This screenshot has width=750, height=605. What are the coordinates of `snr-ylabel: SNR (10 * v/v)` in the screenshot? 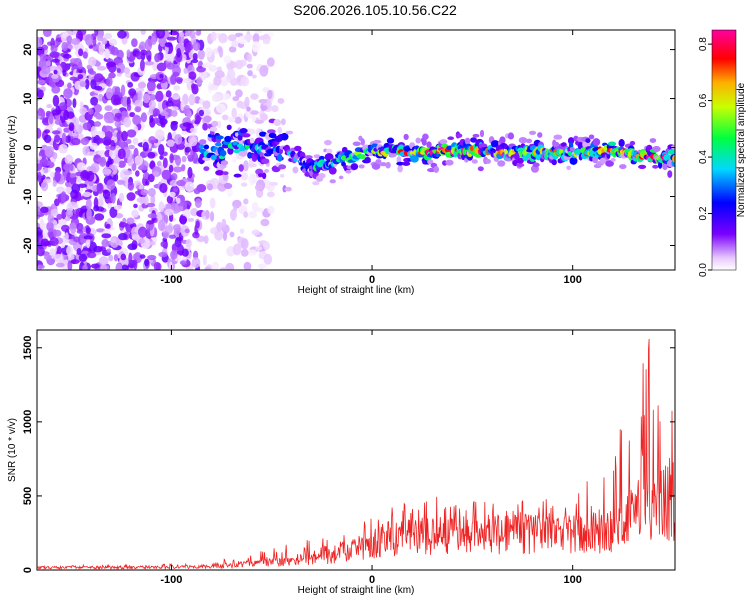 It's located at (12, 450).